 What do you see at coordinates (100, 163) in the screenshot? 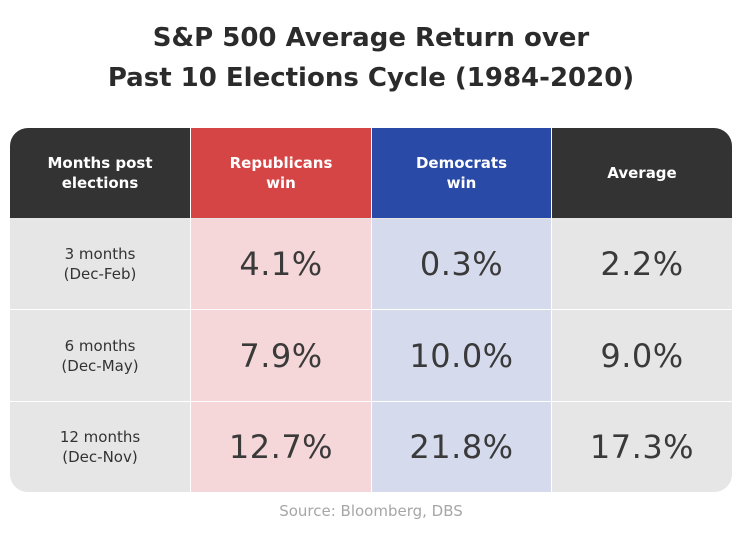
I see `header-months-line-1: Months post` at bounding box center [100, 163].